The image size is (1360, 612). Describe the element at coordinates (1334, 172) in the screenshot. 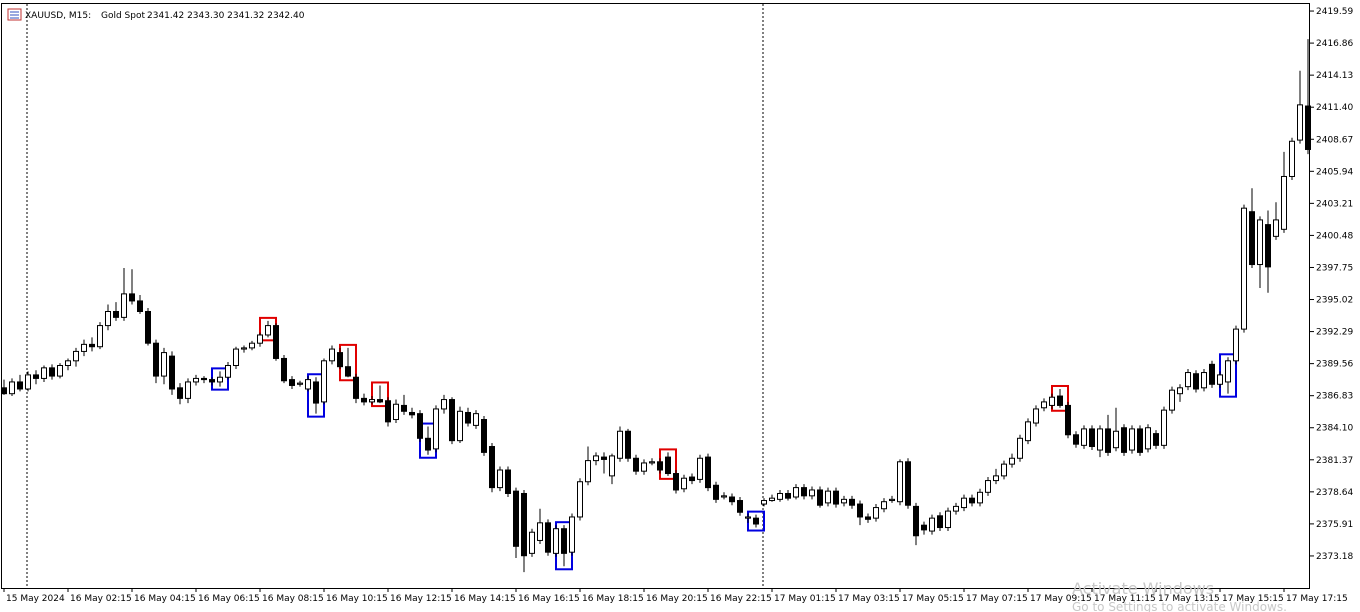

I see `y-tick-label: 2405.94` at that location.